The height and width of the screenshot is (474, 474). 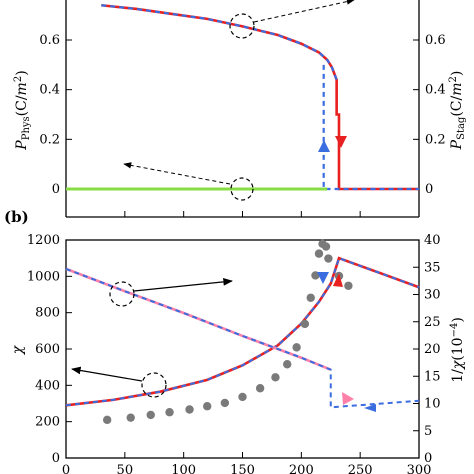 I want to click on b-ytick-label: 400, so click(x=47, y=385).